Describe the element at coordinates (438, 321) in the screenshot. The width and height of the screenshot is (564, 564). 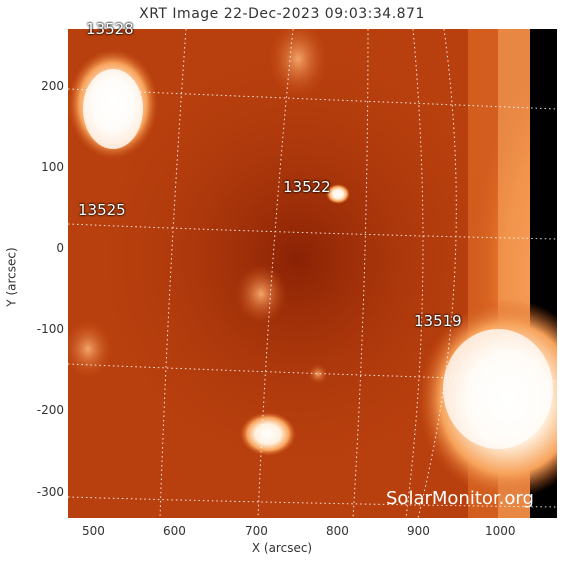
I see `region-label-13519: 13519` at that location.